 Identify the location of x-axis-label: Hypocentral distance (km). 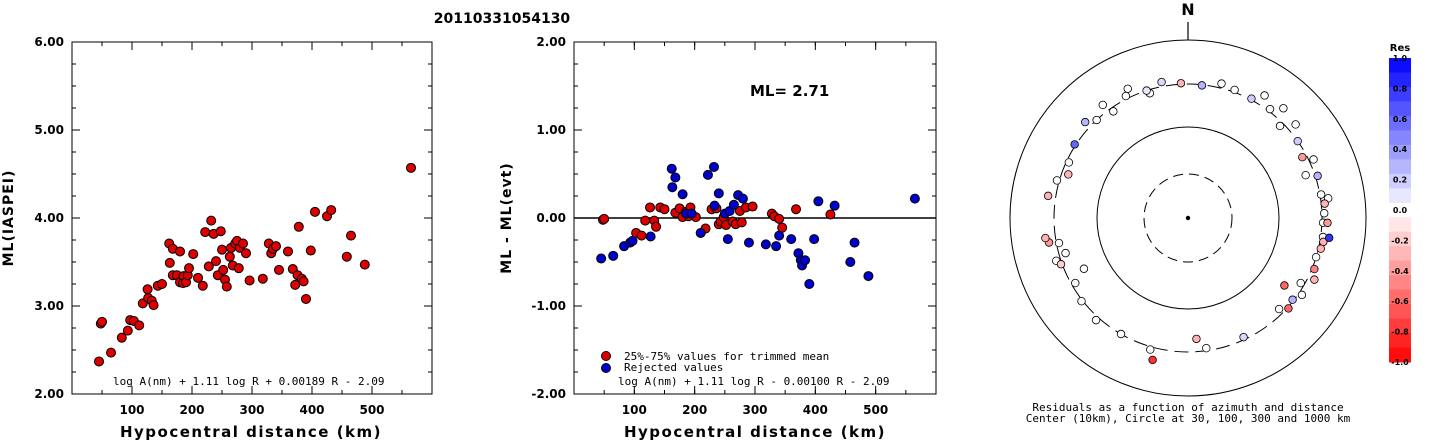
(755, 432).